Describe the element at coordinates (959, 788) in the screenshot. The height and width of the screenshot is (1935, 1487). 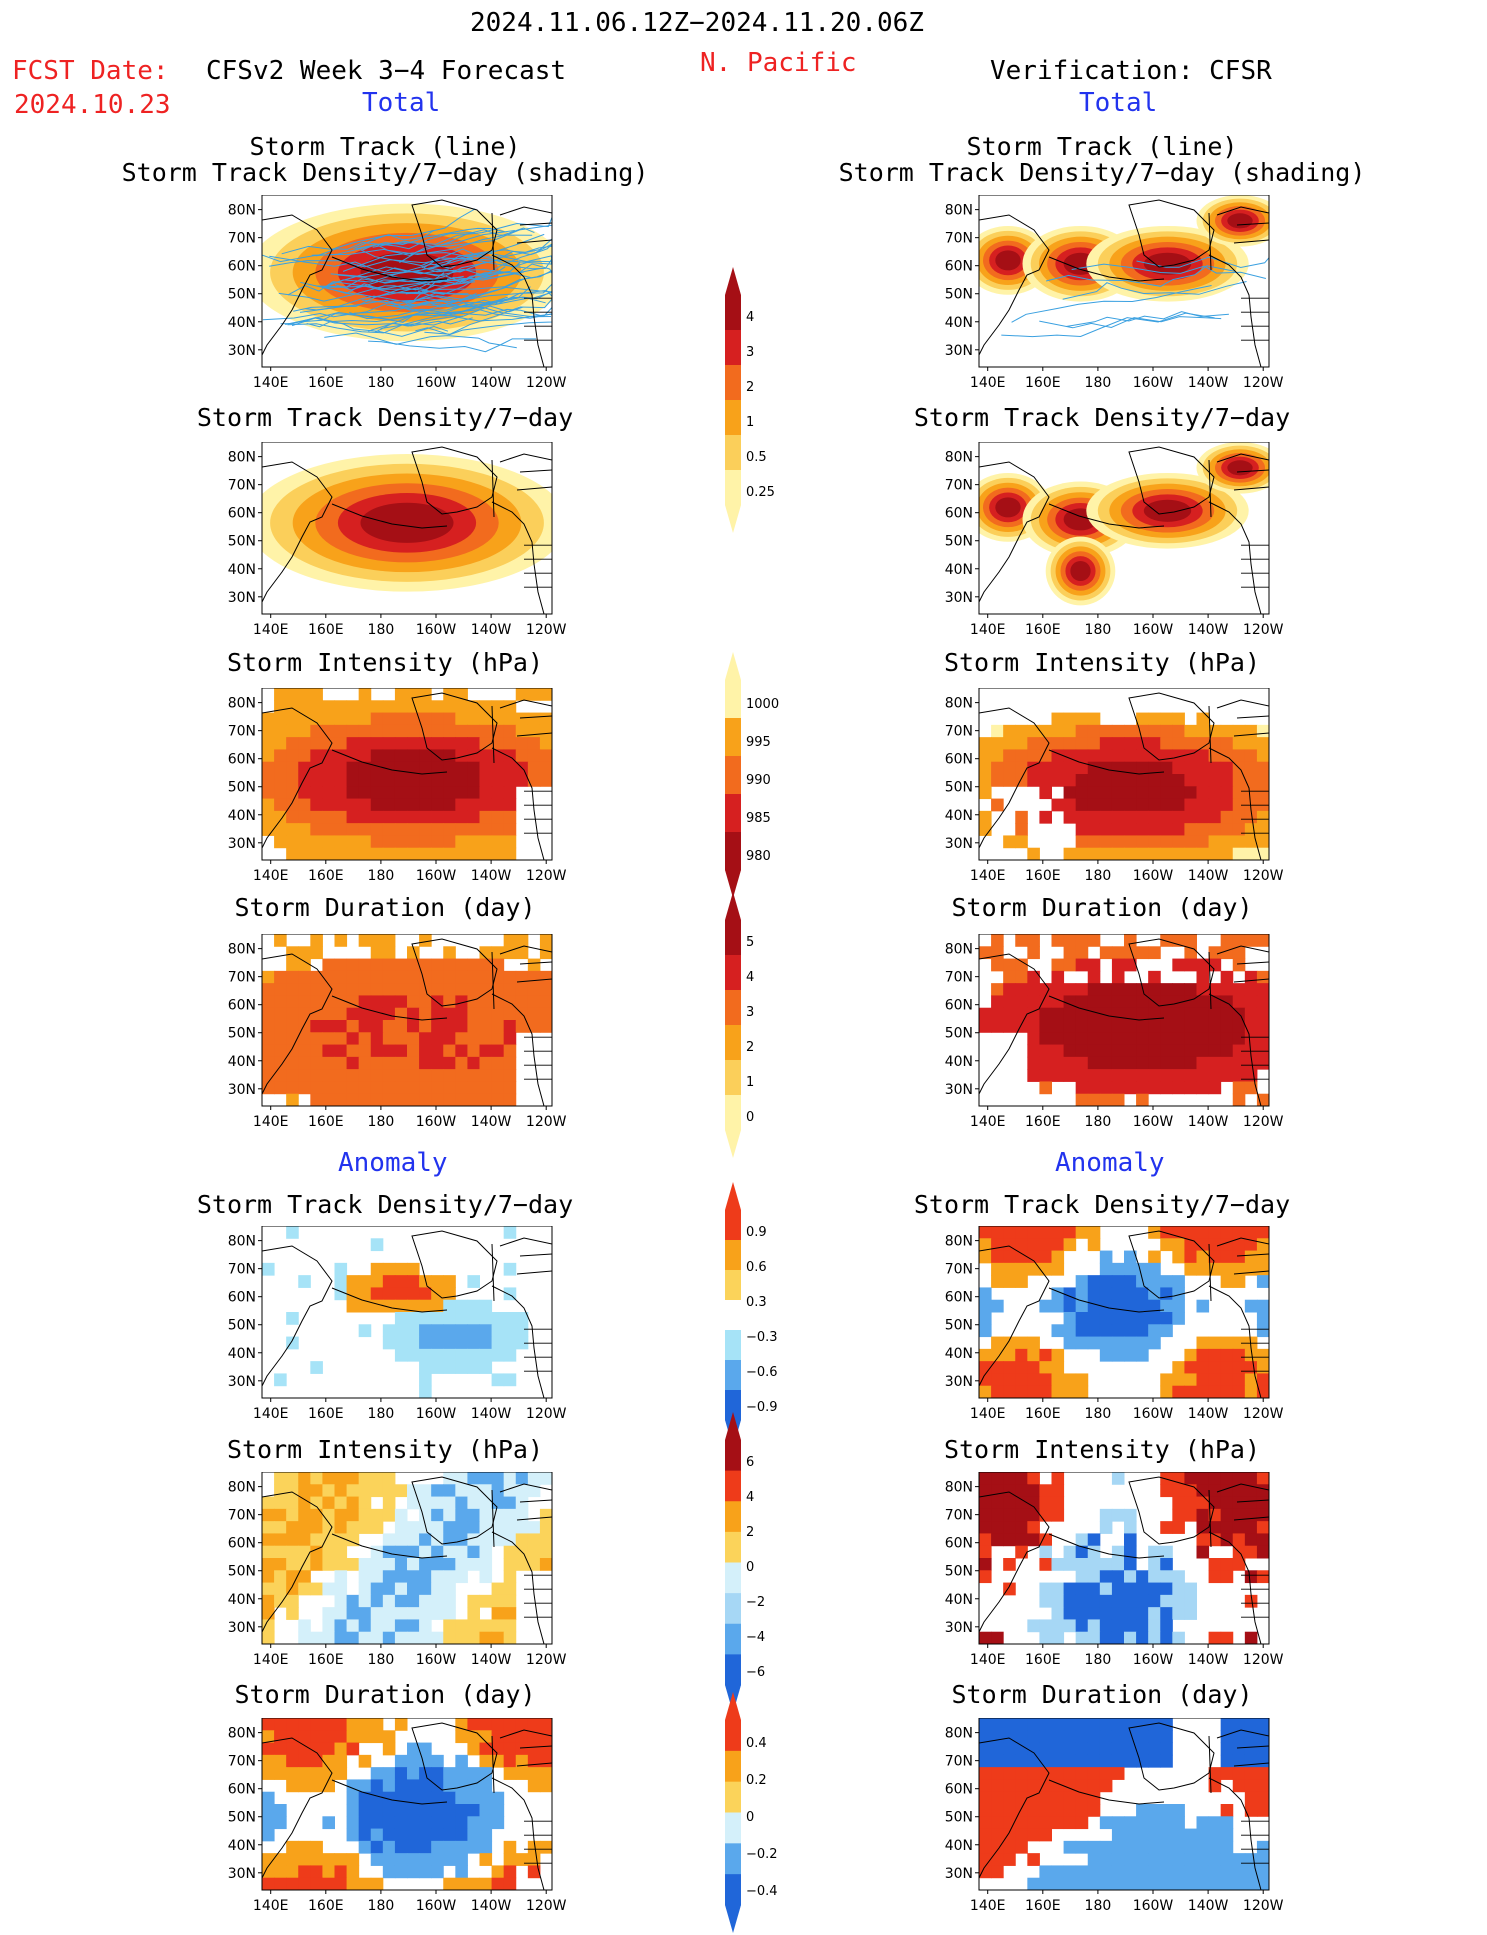
I see `lat-tick-label: 50N` at that location.